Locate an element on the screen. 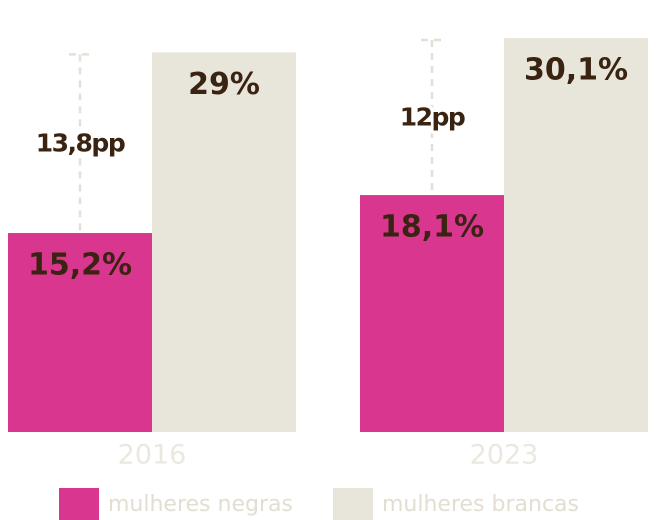 Image resolution: width=656 pixels, height=520 pixels. difference-label: 13,8pp is located at coordinates (80, 143).